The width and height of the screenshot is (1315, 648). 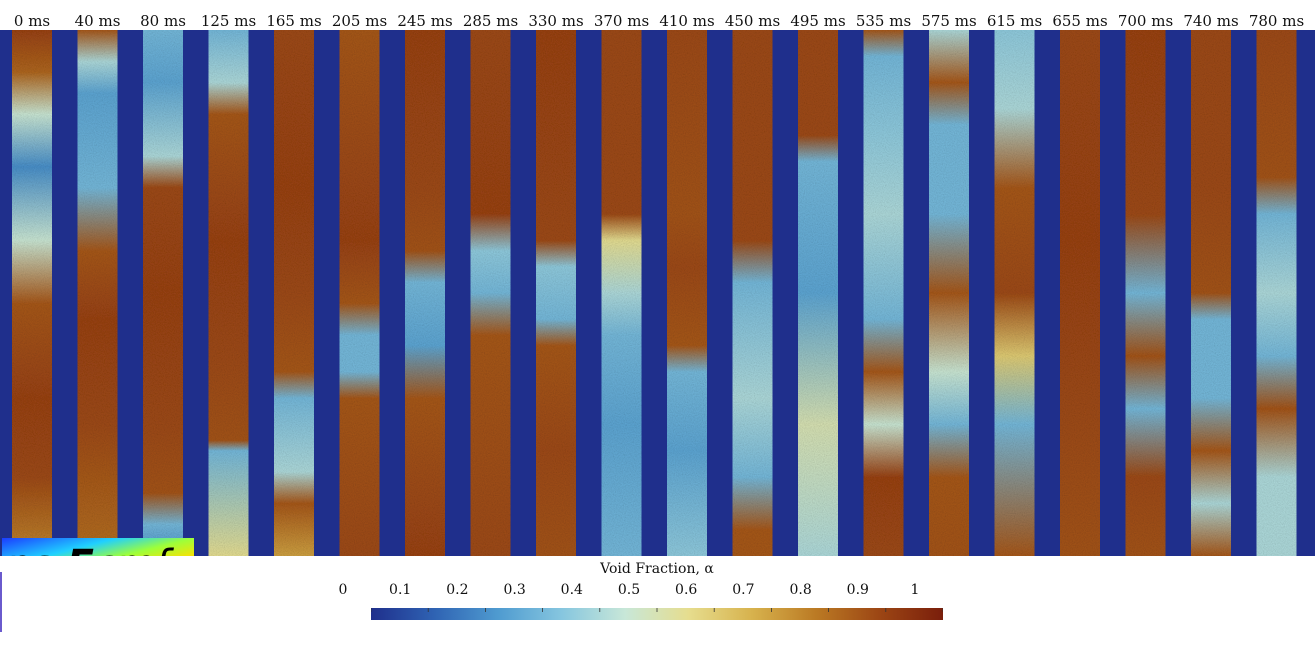 What do you see at coordinates (752, 21) in the screenshot?
I see `time-label: 450 ms` at bounding box center [752, 21].